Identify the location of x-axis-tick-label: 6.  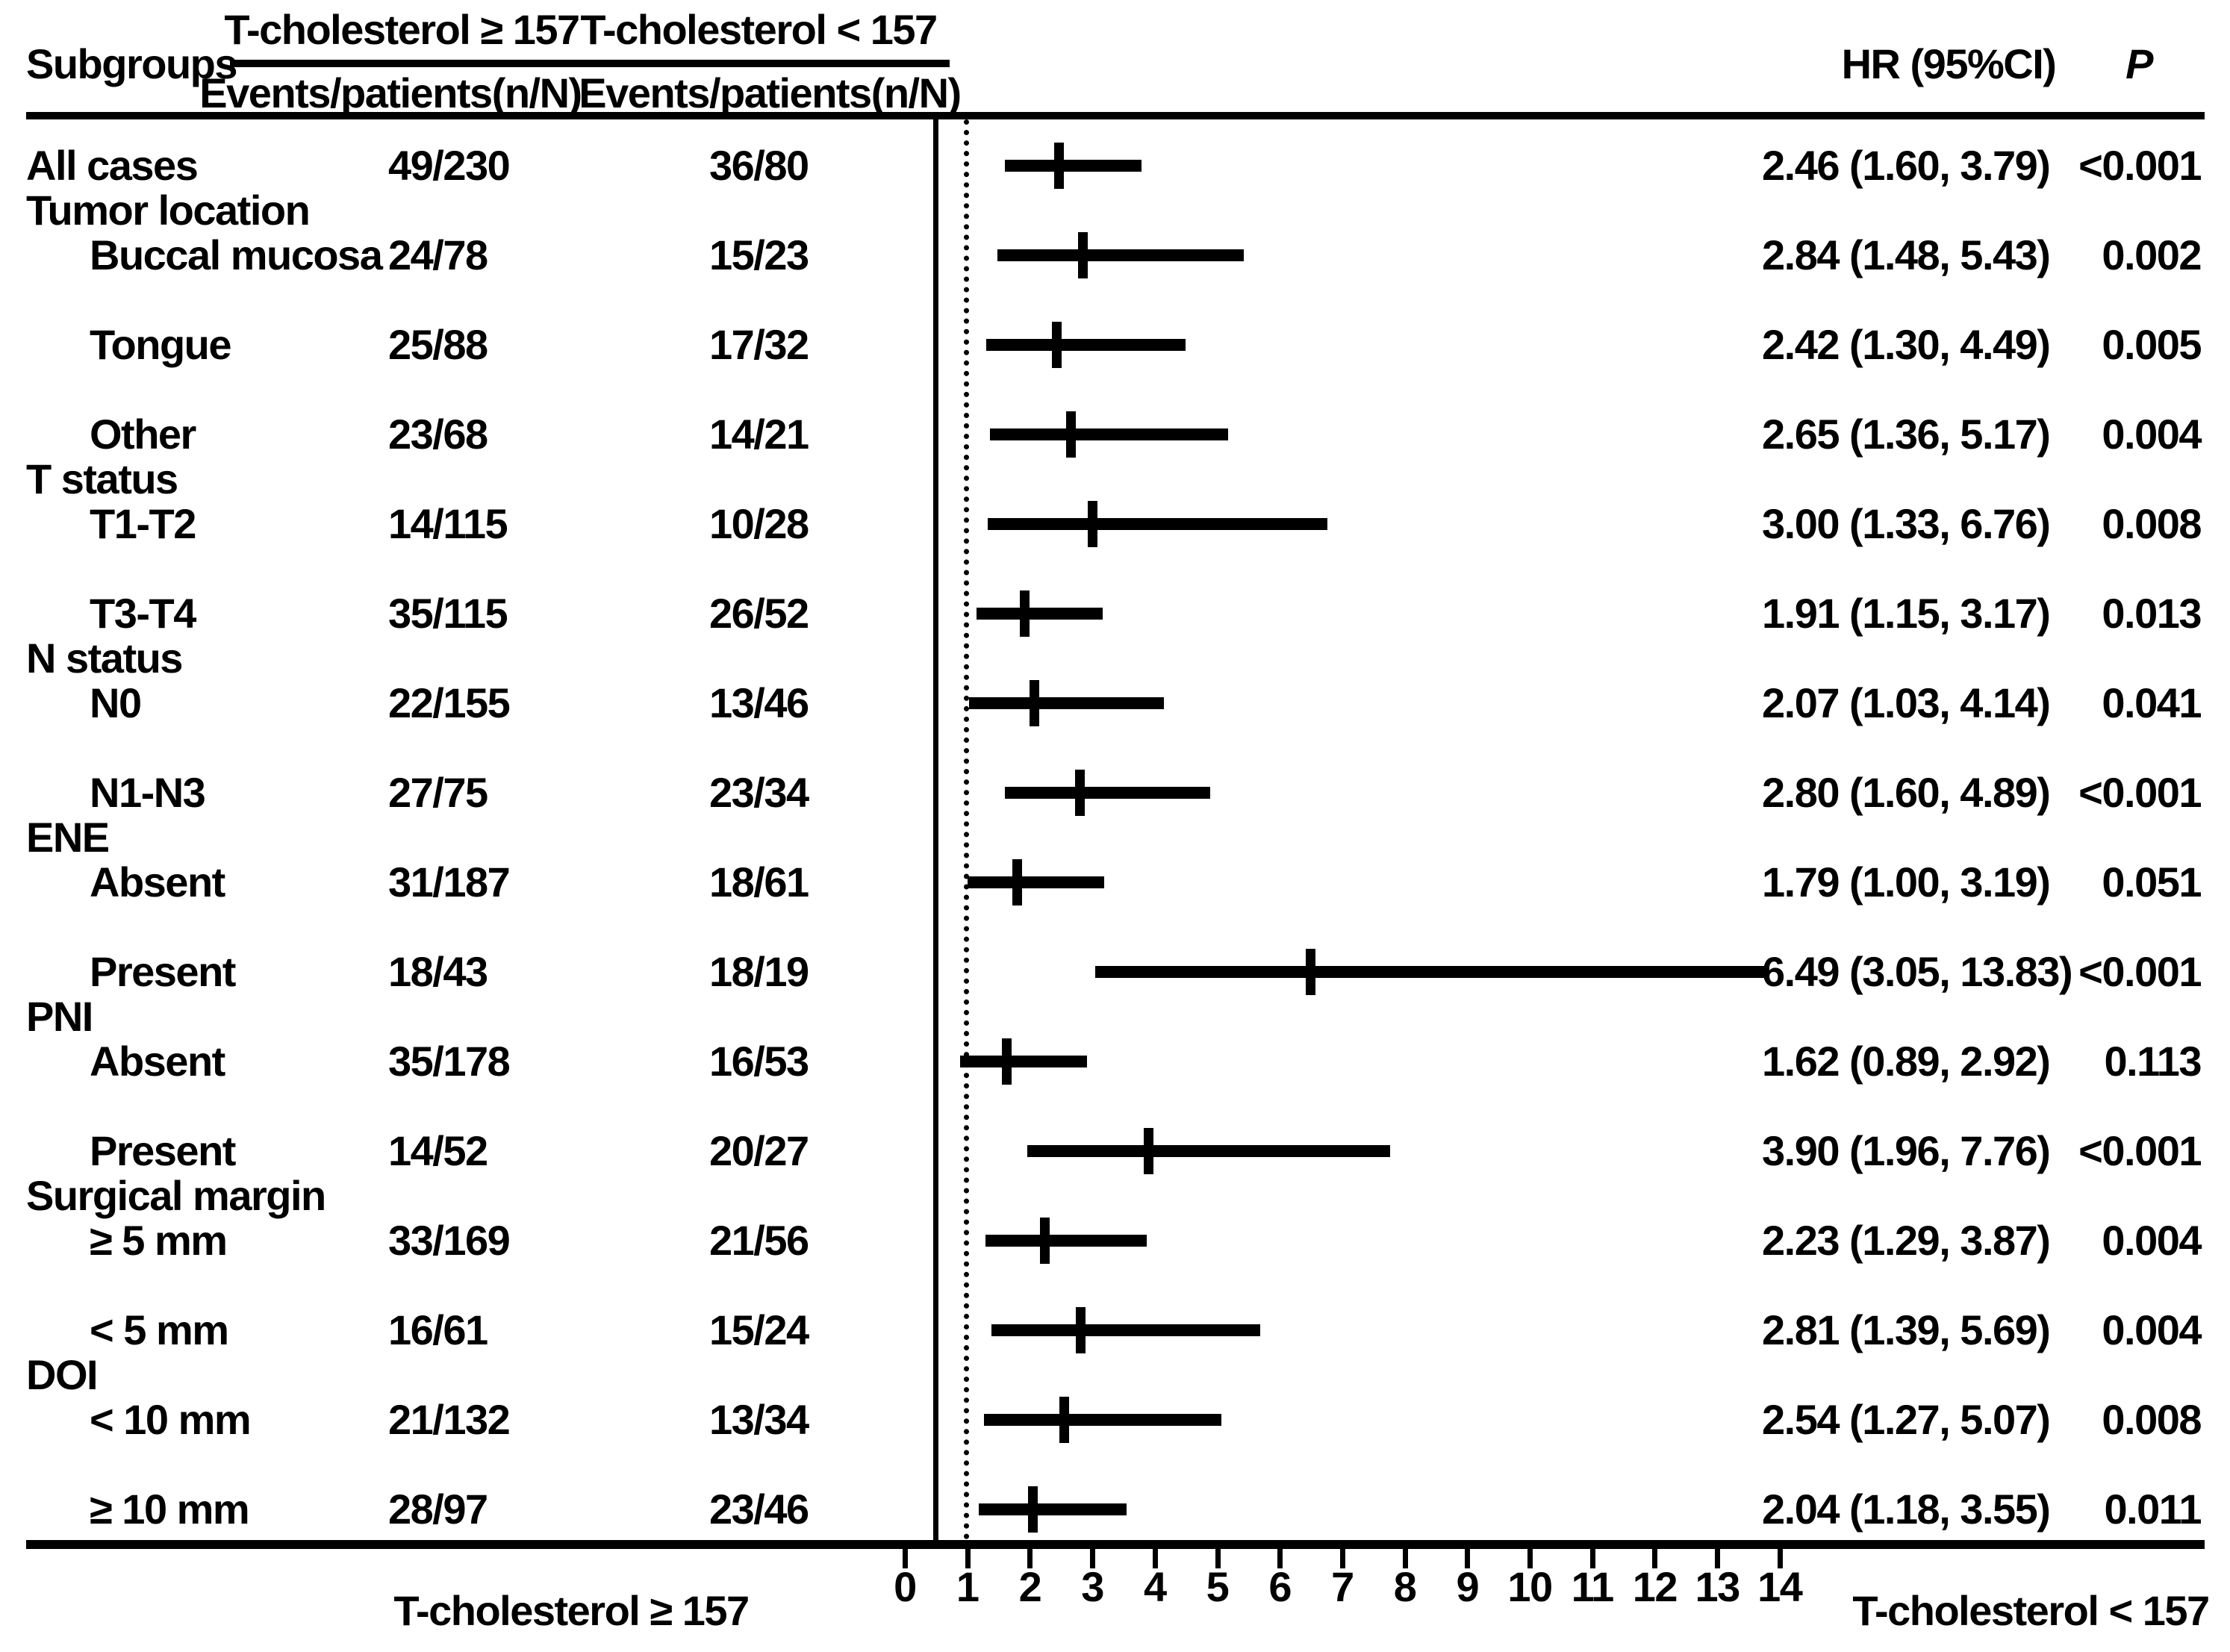
(1280, 1587).